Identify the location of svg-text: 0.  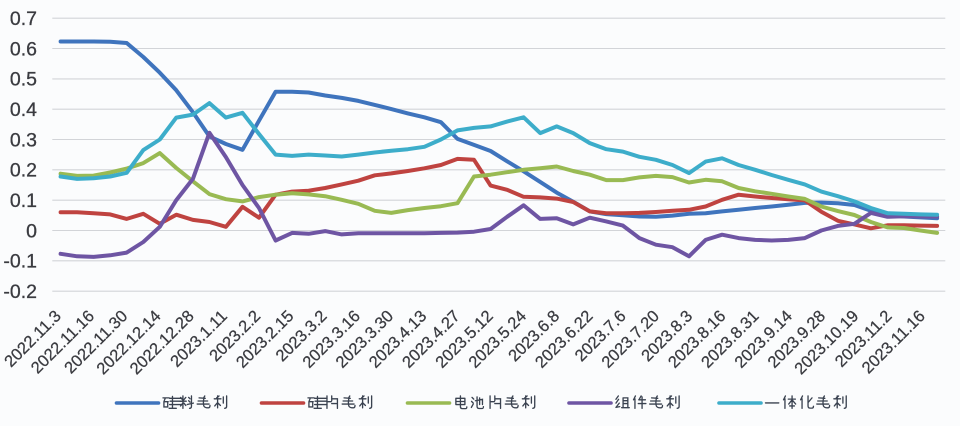
(31, 231).